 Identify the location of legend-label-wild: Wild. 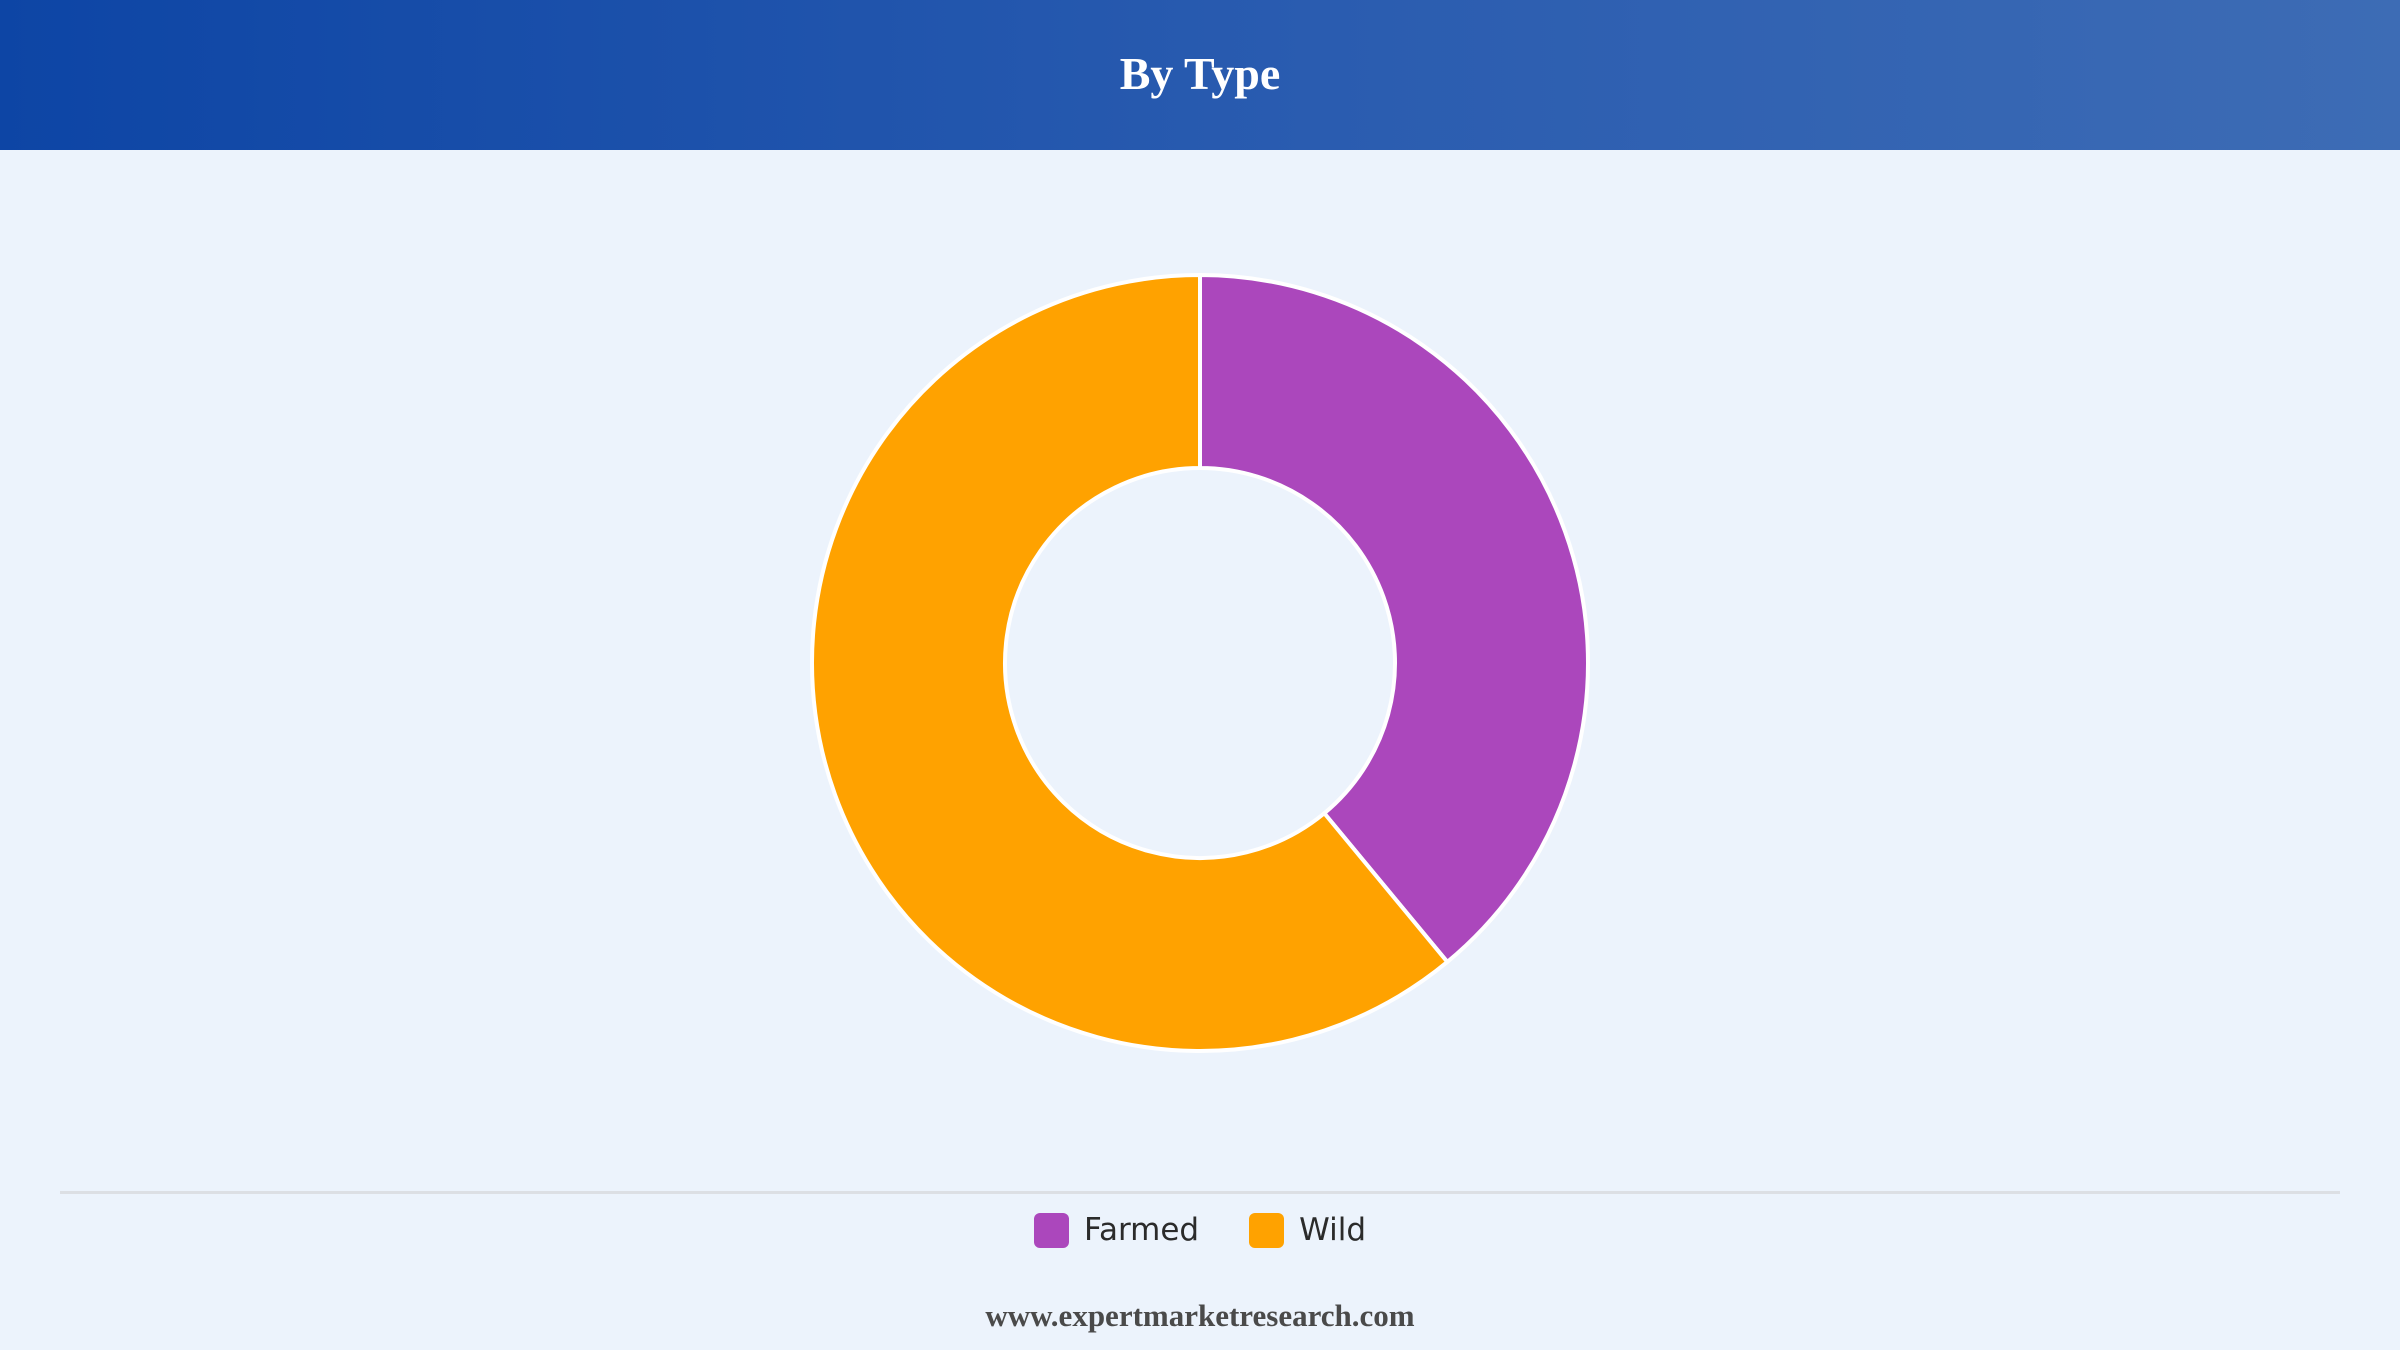
(1332, 1230).